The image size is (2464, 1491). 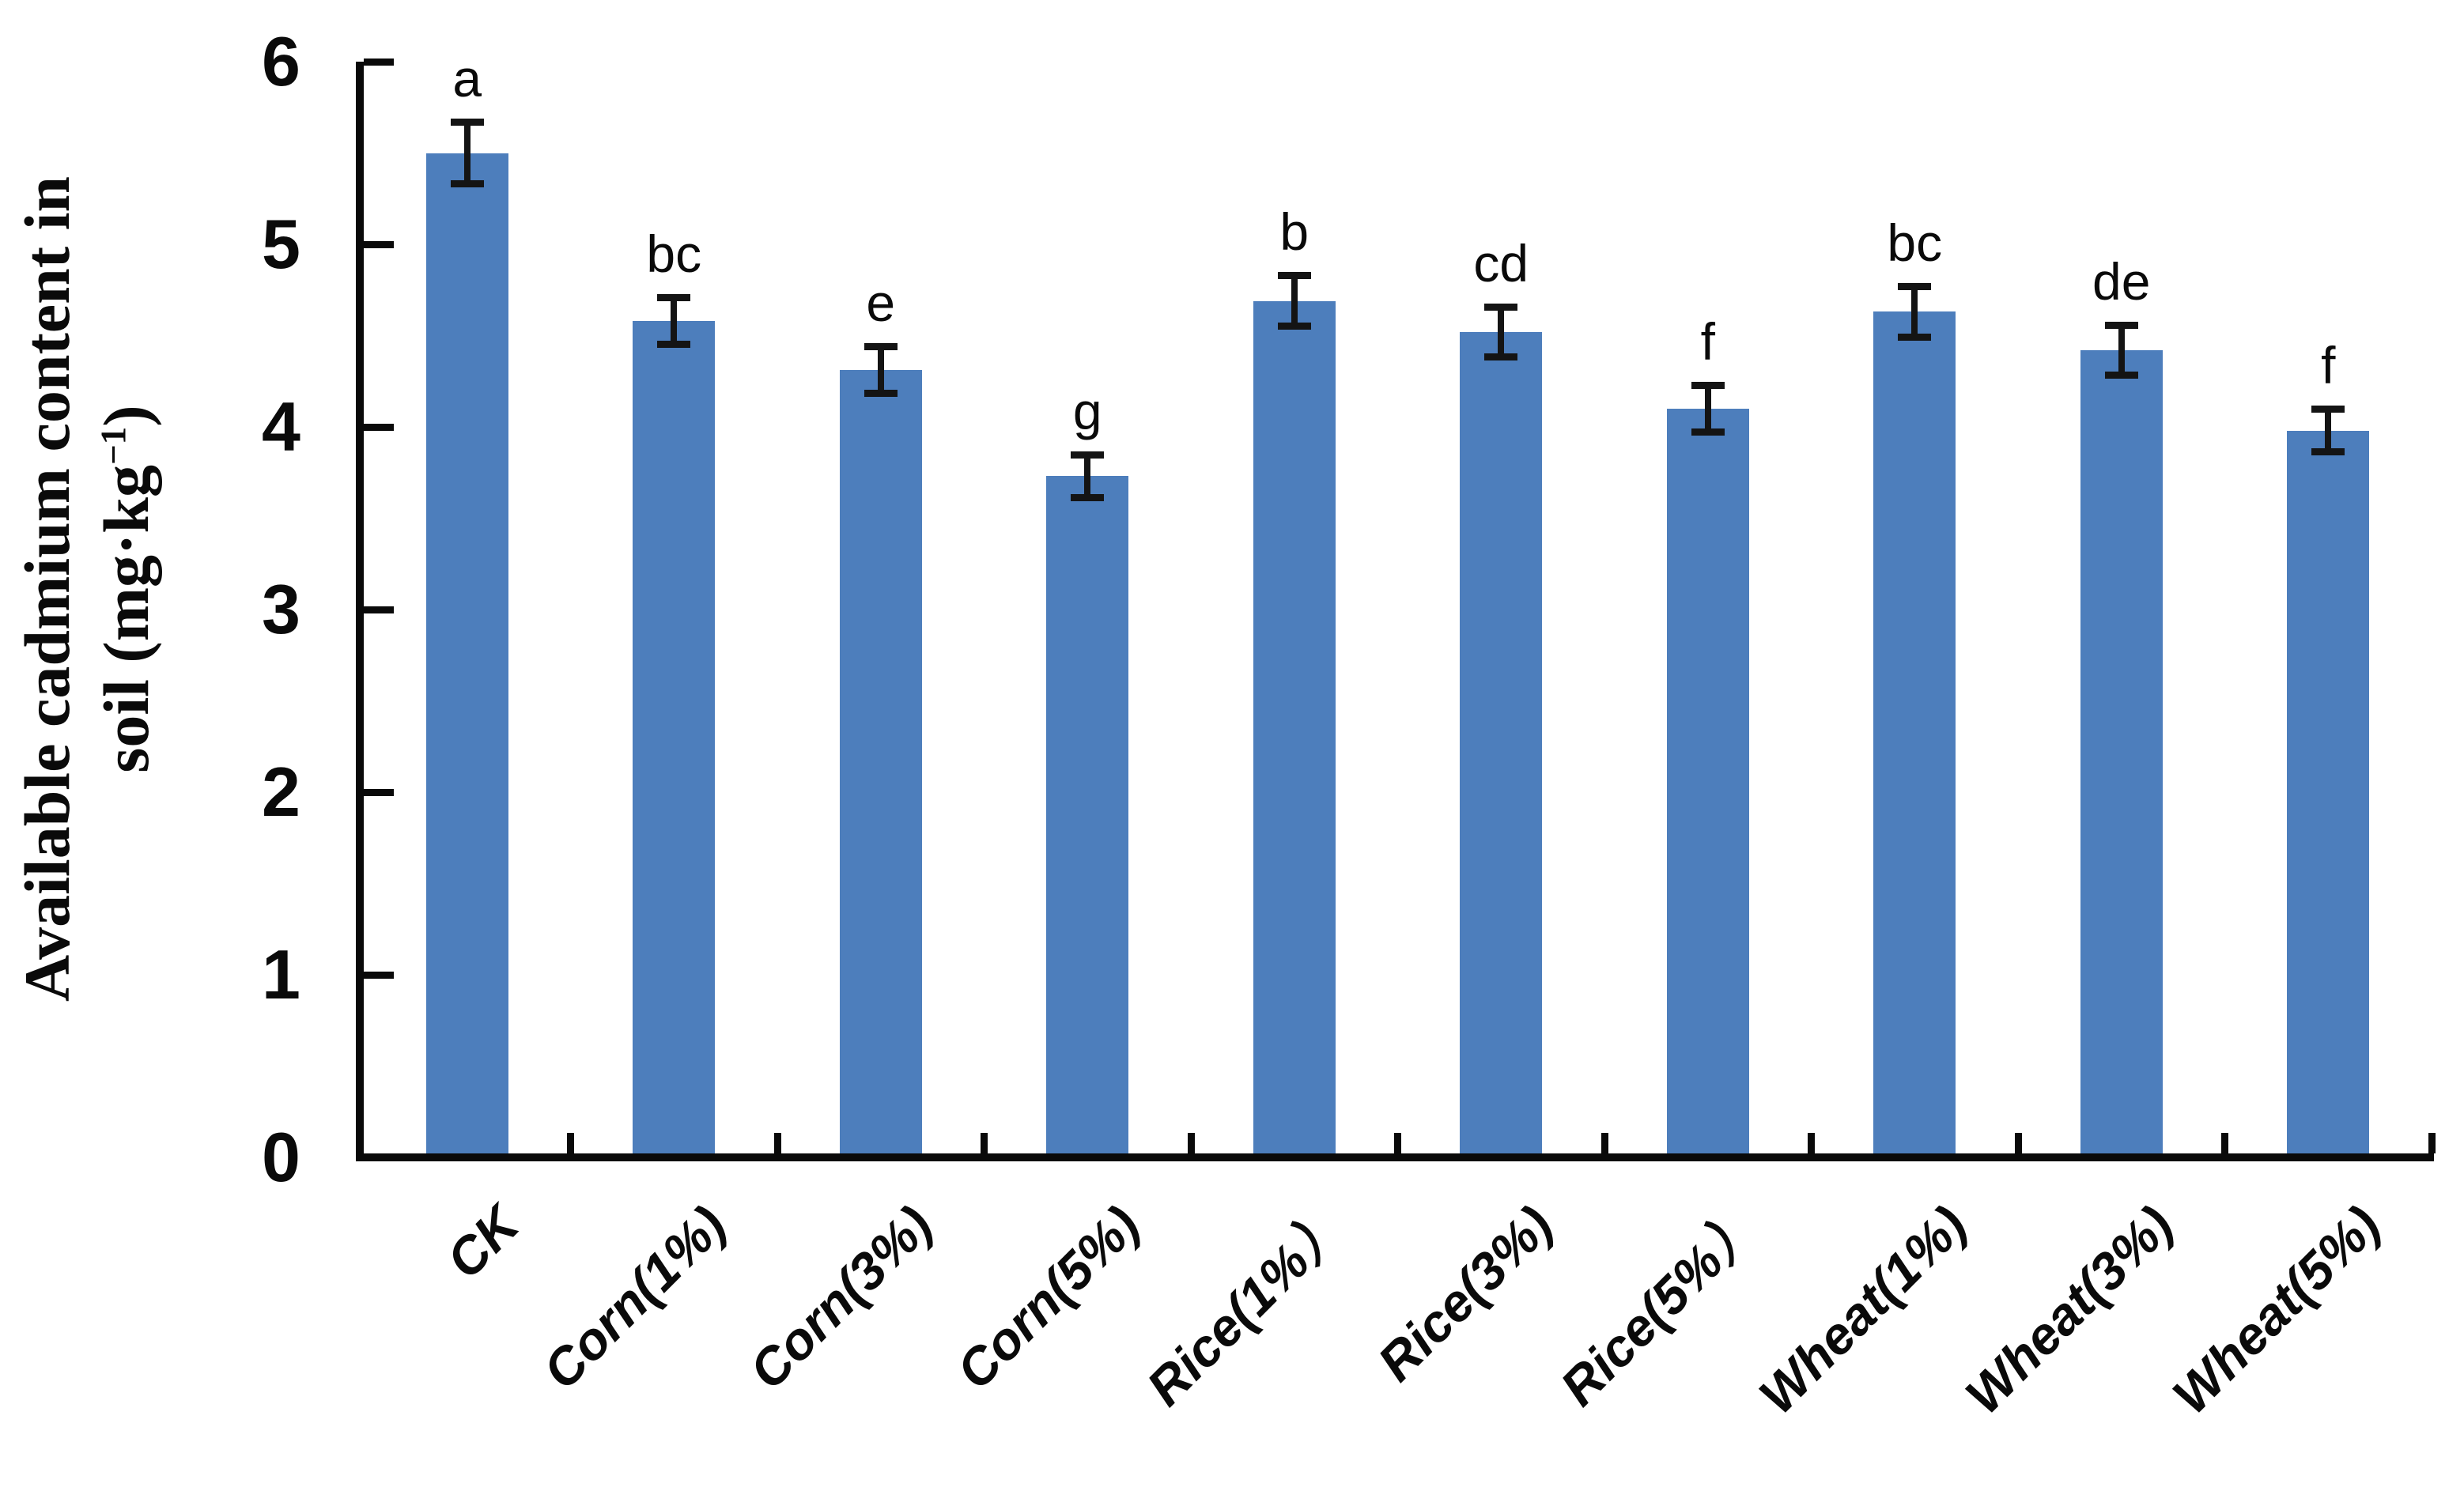 What do you see at coordinates (2328, 793) in the screenshot?
I see `bar-Wheat(5%)` at bounding box center [2328, 793].